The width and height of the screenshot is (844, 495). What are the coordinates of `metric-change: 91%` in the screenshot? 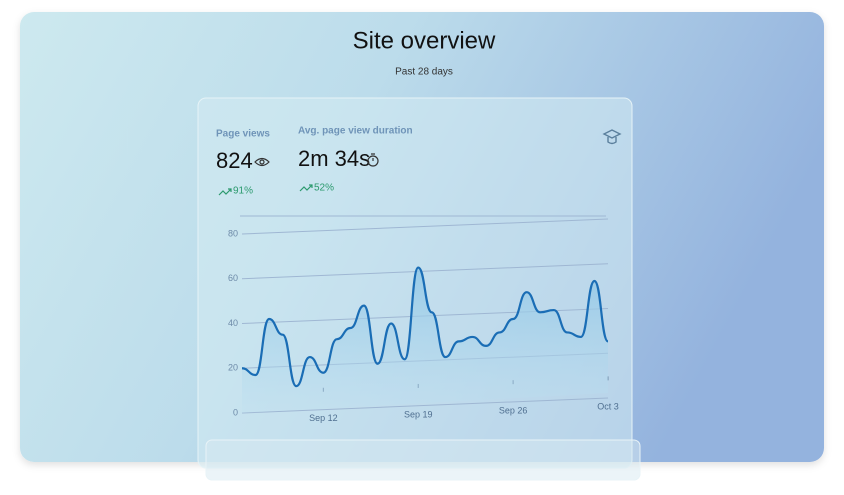 It's located at (243, 191).